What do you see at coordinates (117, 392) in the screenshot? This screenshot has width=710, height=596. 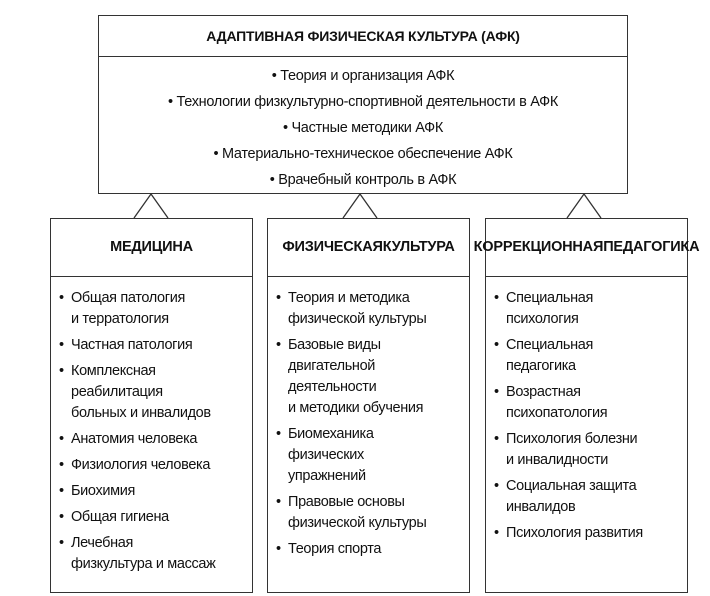 I see `item-line: реабилитация` at bounding box center [117, 392].